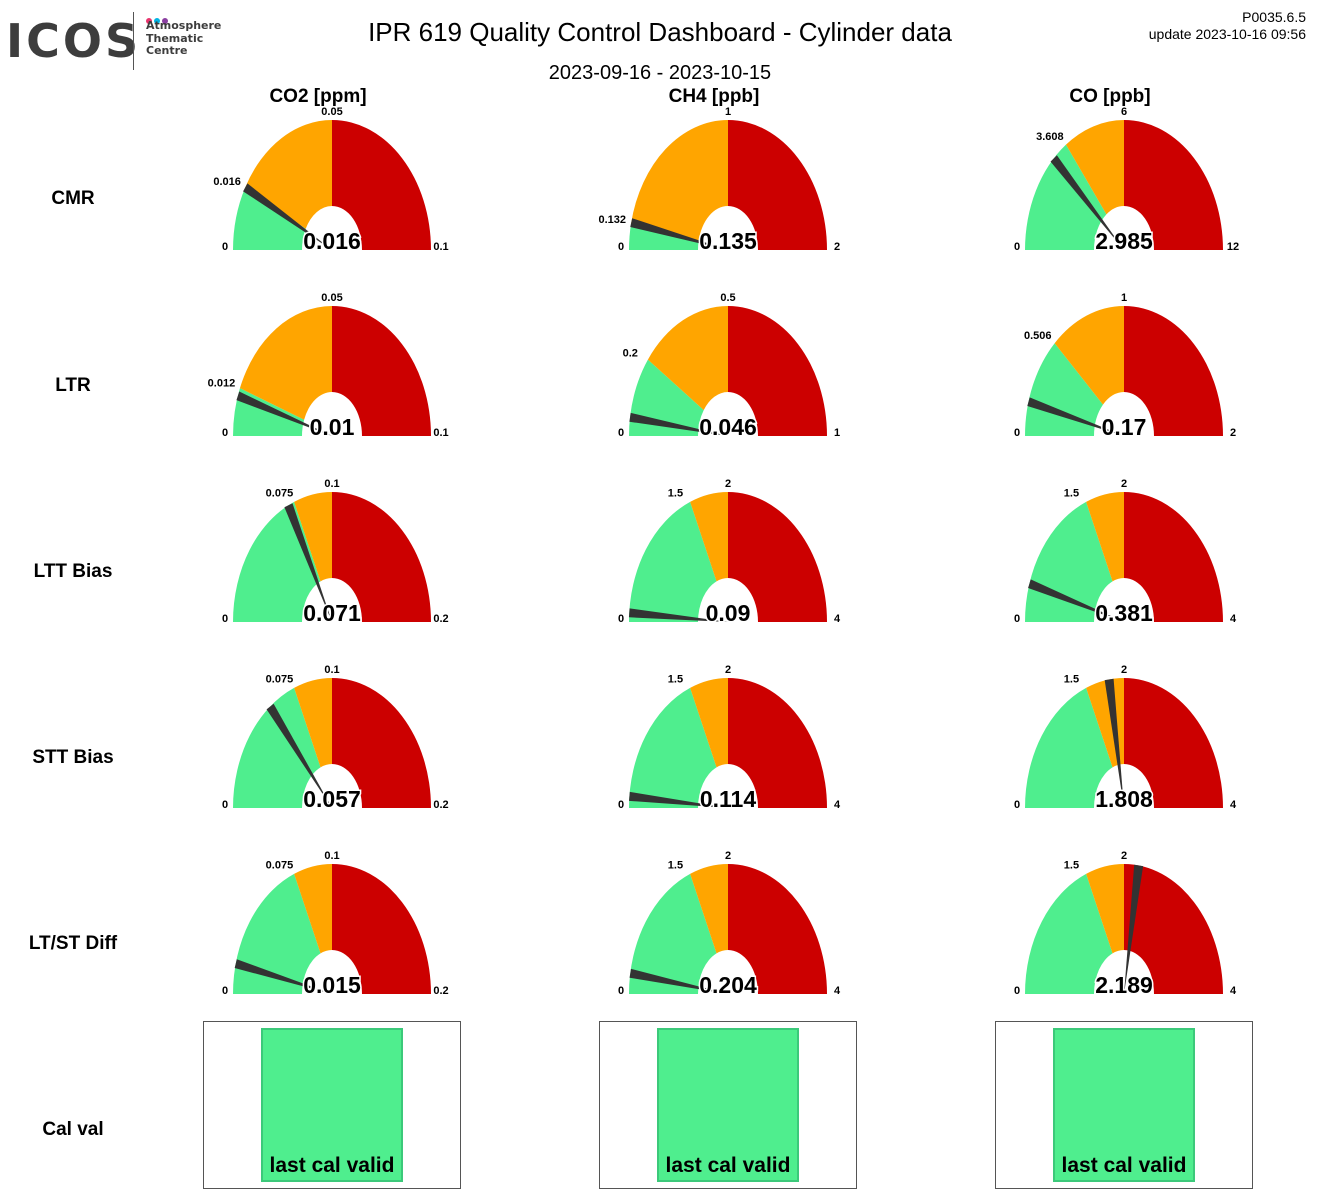 Image resolution: width=1320 pixels, height=1200 pixels. What do you see at coordinates (1124, 427) in the screenshot?
I see `gauge-value-label: 0.17` at bounding box center [1124, 427].